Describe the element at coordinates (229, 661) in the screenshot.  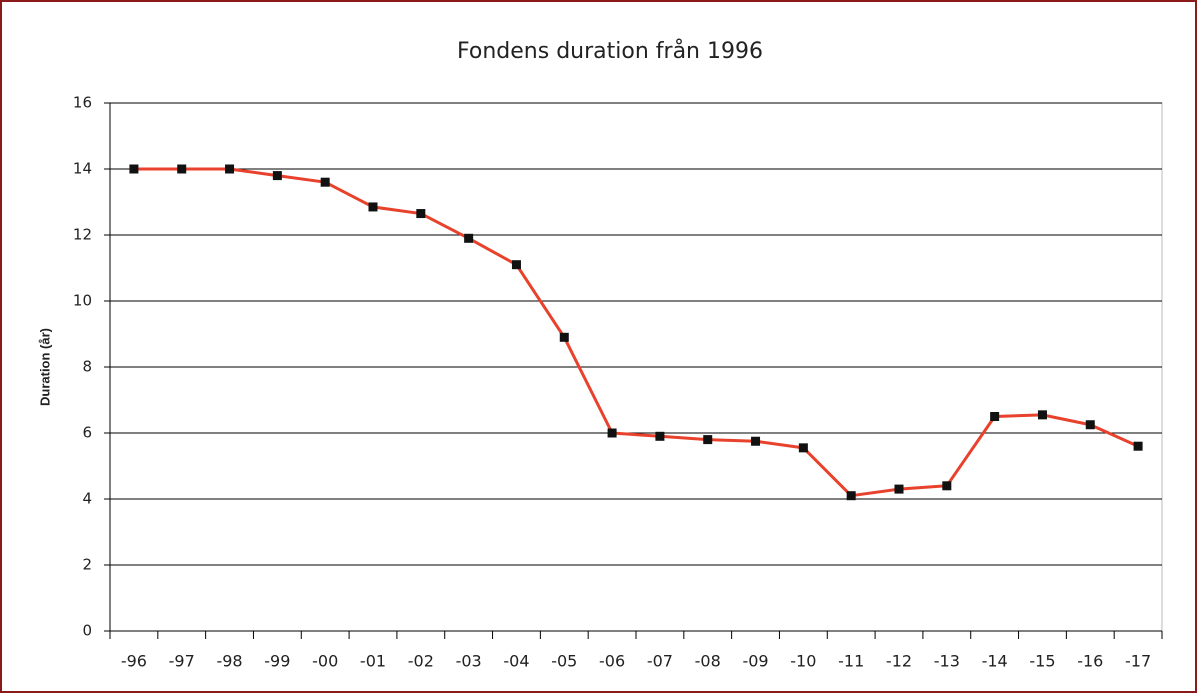
I see `x-tick-label: -98` at that location.